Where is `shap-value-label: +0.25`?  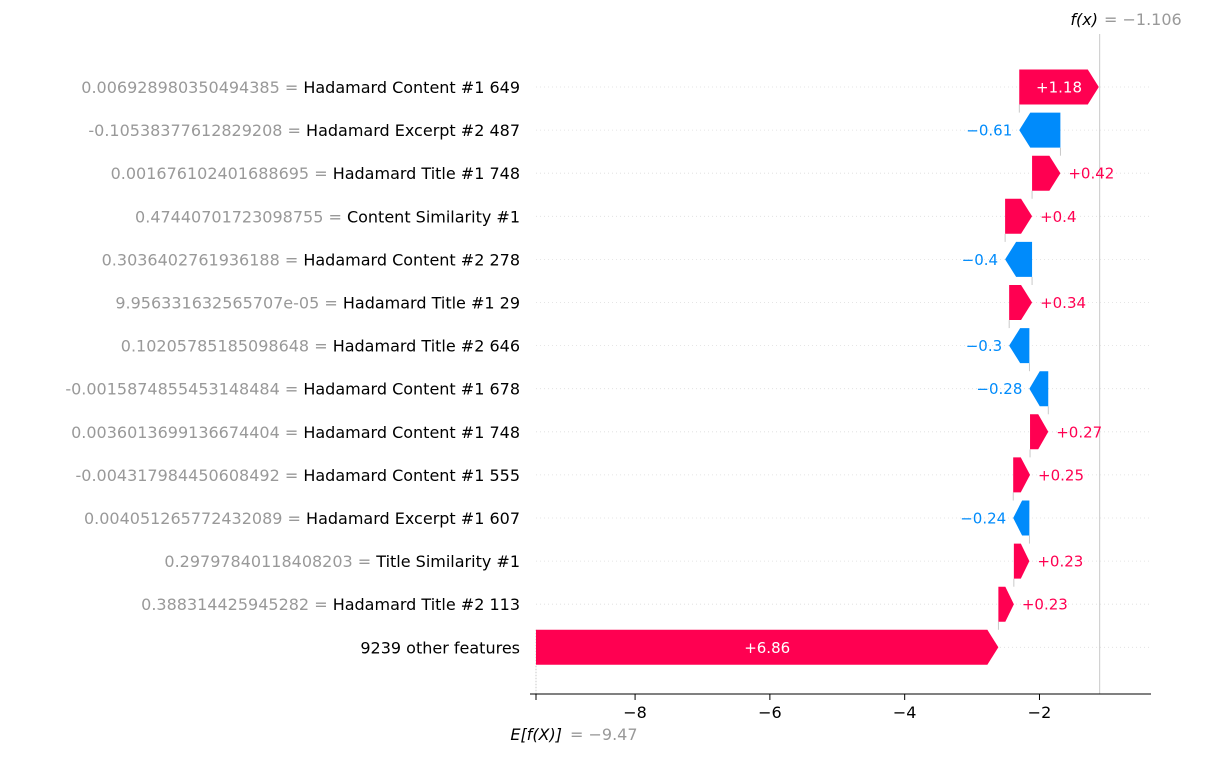
shap-value-label: +0.25 is located at coordinates (1061, 475).